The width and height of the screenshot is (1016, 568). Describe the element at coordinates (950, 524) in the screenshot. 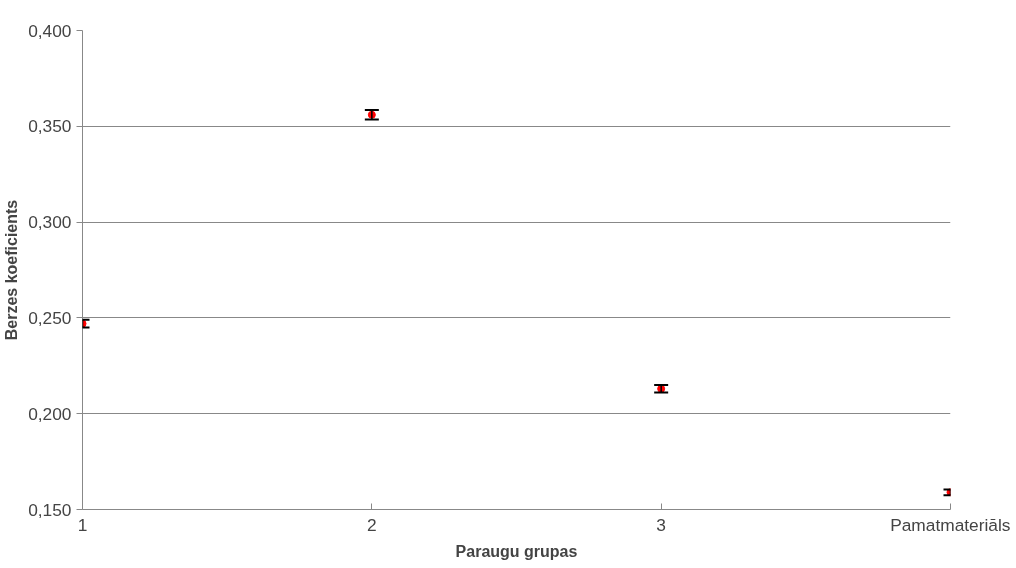

I see `x-tick-label: Pamatmateriāls` at that location.